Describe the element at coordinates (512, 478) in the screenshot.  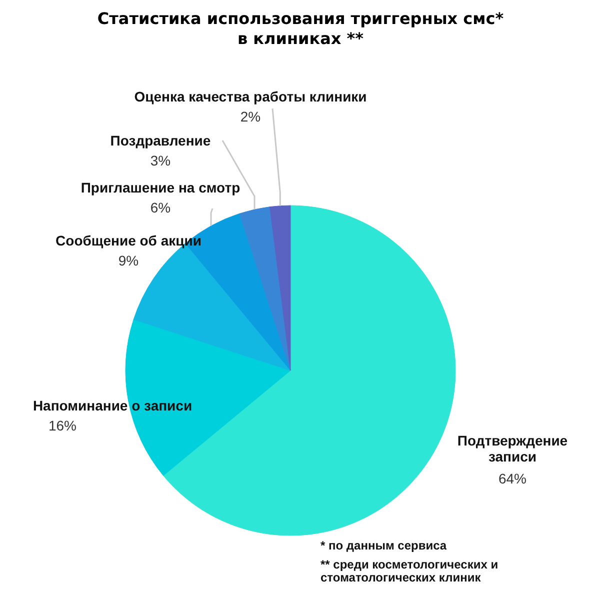
I see `data-label: 64%` at that location.